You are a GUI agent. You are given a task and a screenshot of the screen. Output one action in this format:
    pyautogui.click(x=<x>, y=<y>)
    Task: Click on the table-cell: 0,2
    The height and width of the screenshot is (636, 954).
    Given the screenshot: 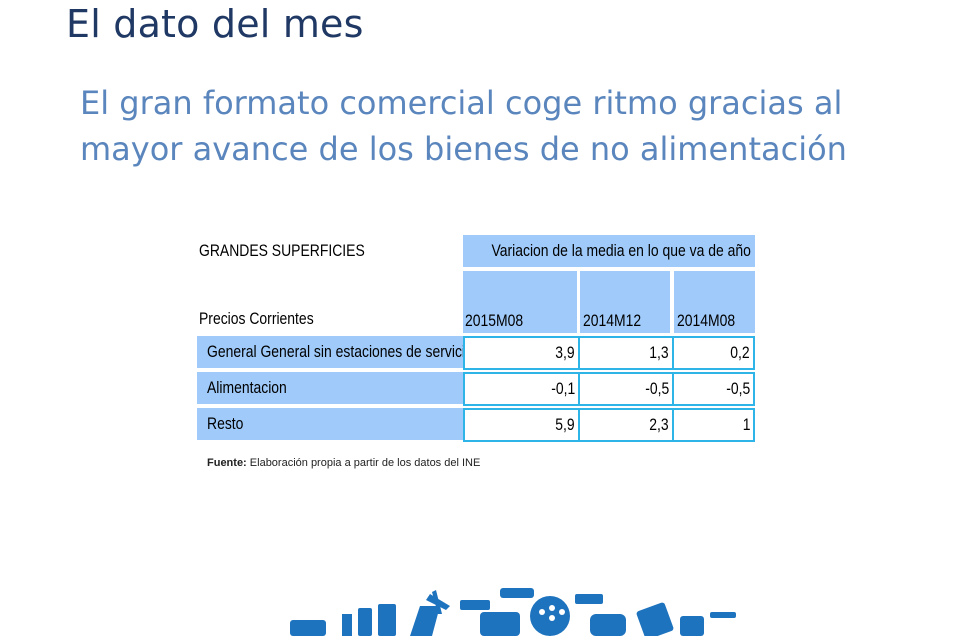 What is the action you would take?
    pyautogui.click(x=713, y=353)
    